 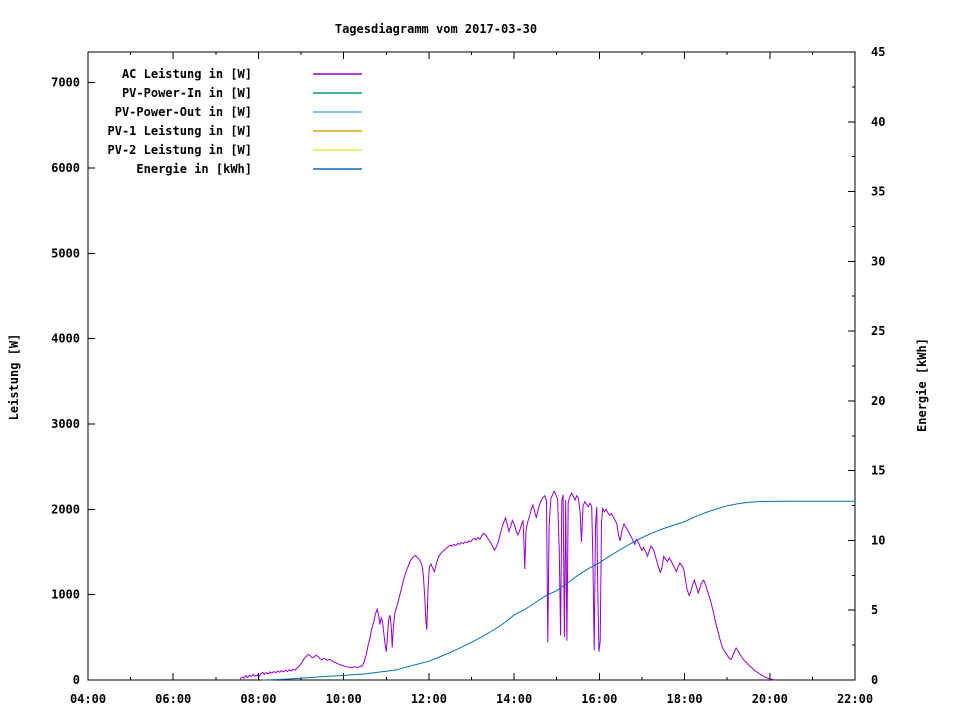 What do you see at coordinates (855, 699) in the screenshot?
I see `x-tick-label: 22:00` at bounding box center [855, 699].